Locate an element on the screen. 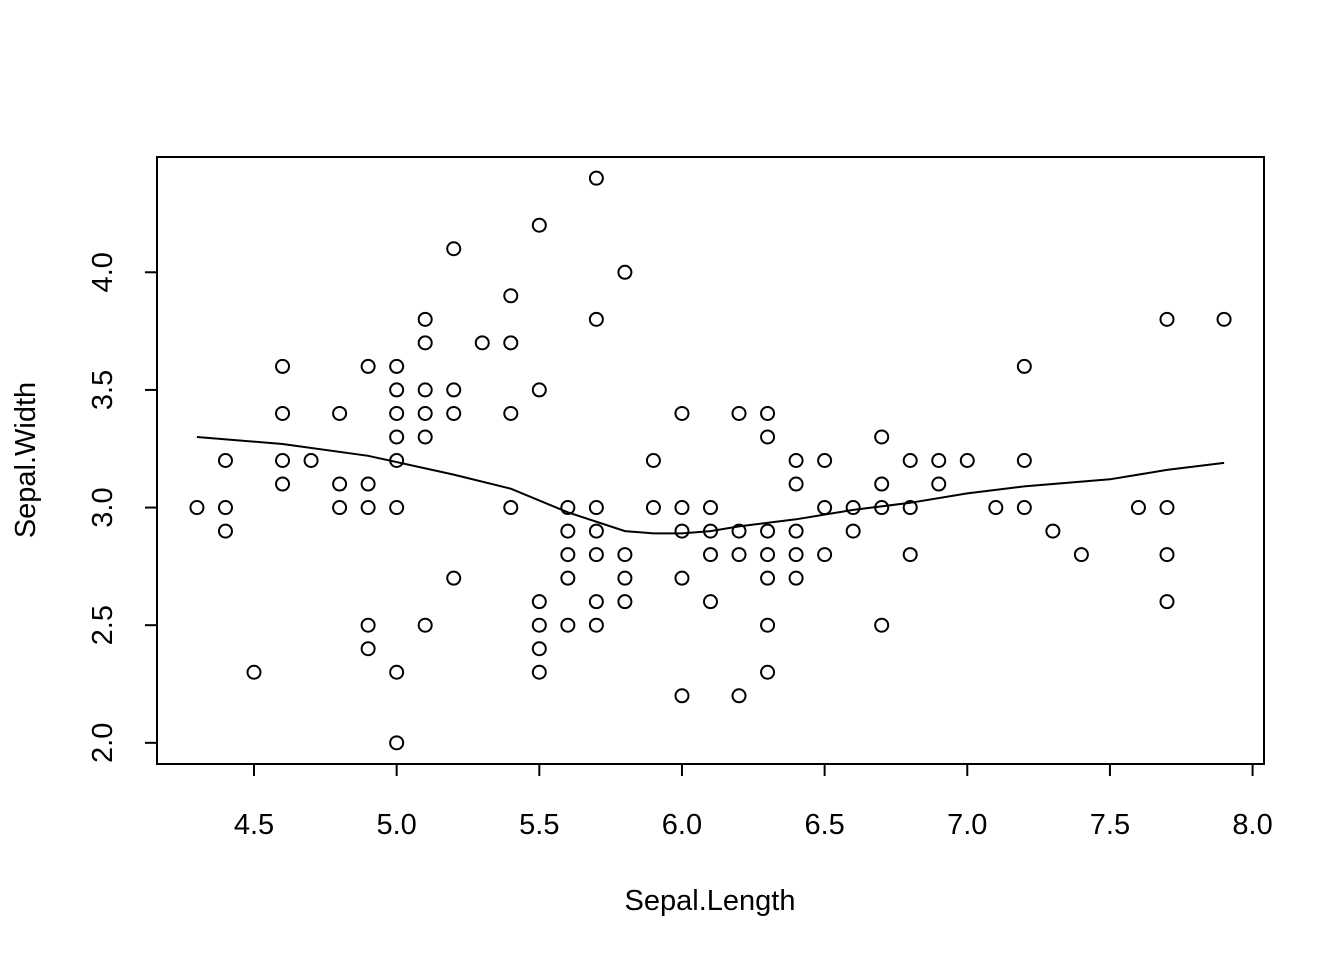 The image size is (1344, 960). x-tick-label: 7.0 is located at coordinates (967, 825).